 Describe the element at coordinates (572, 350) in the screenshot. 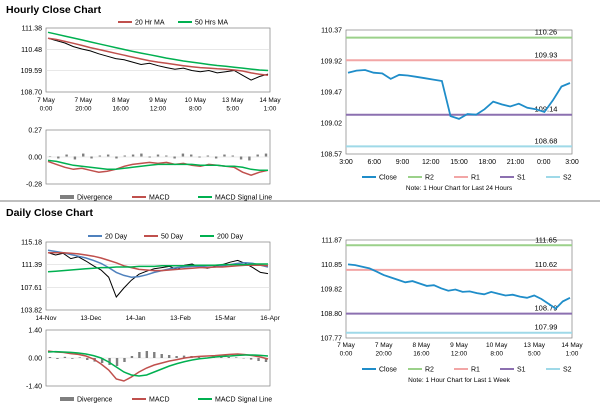

I see `x-tick-label: 14 May 1:00` at that location.